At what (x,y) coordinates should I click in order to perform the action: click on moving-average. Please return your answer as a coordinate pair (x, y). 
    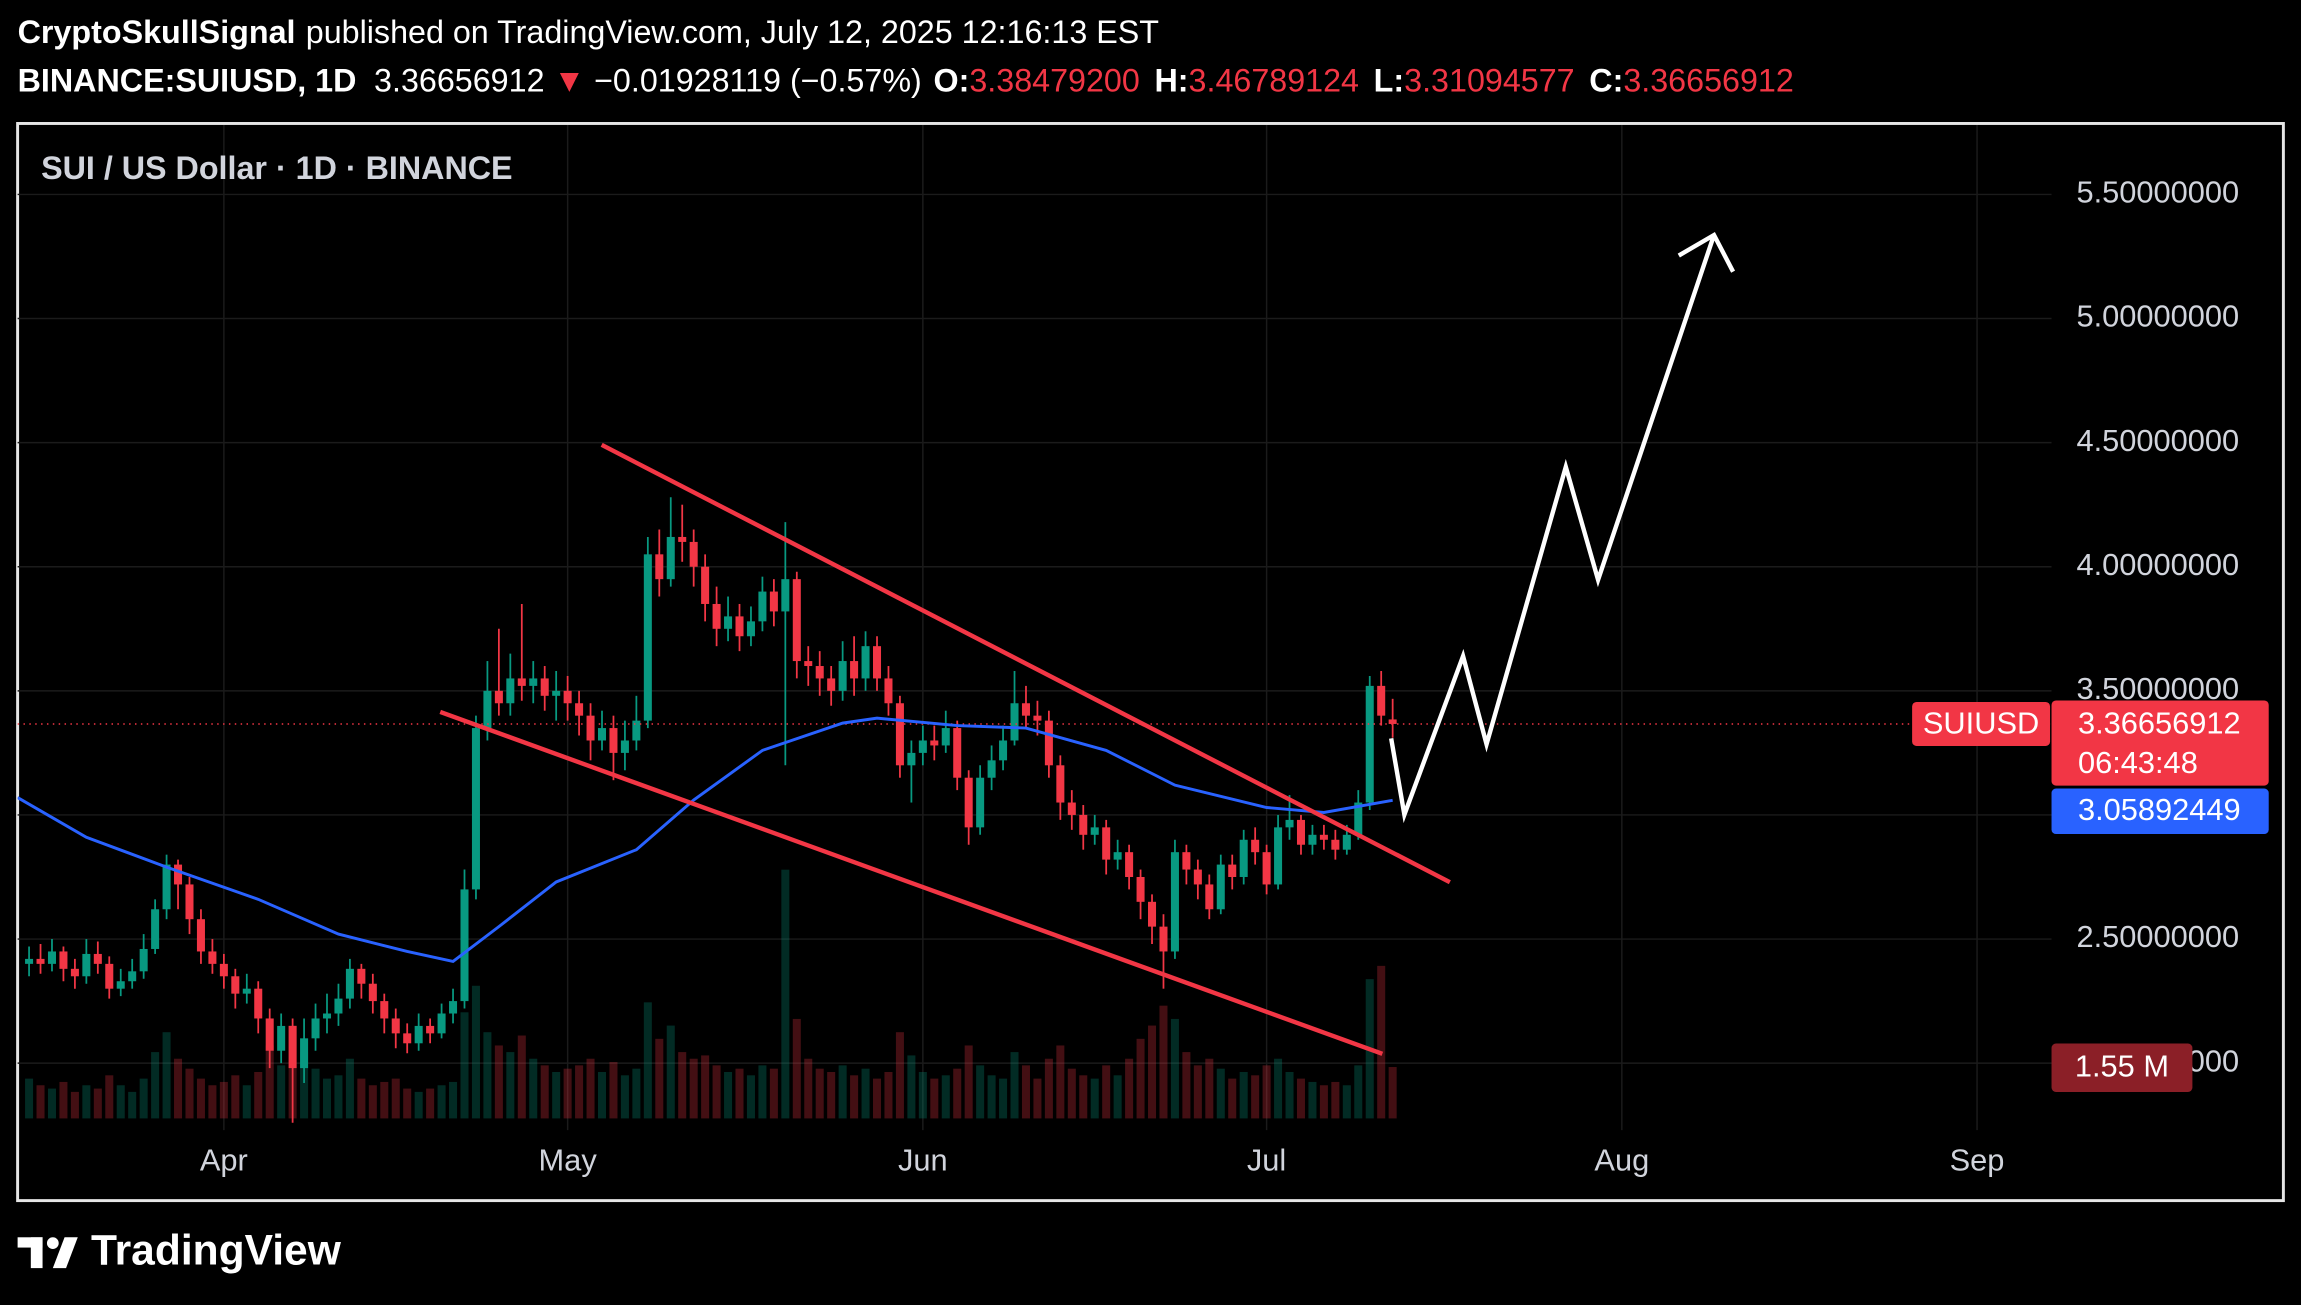
    Looking at the image, I should click on (705, 839).